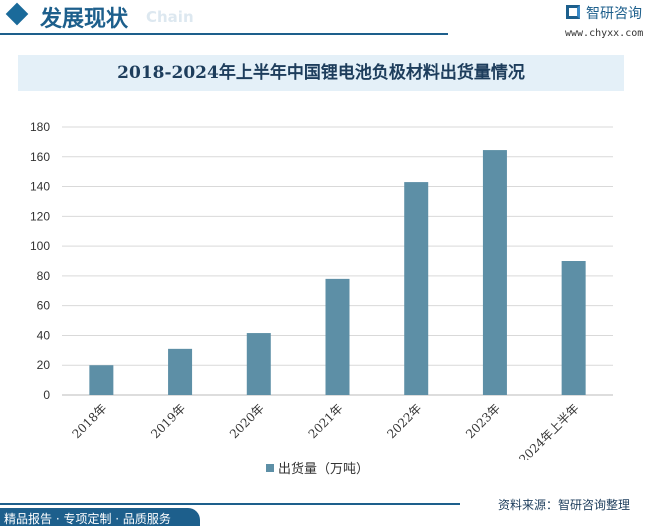 Image resolution: width=646 pixels, height=527 pixels. I want to click on footer-divider, so click(230, 504).